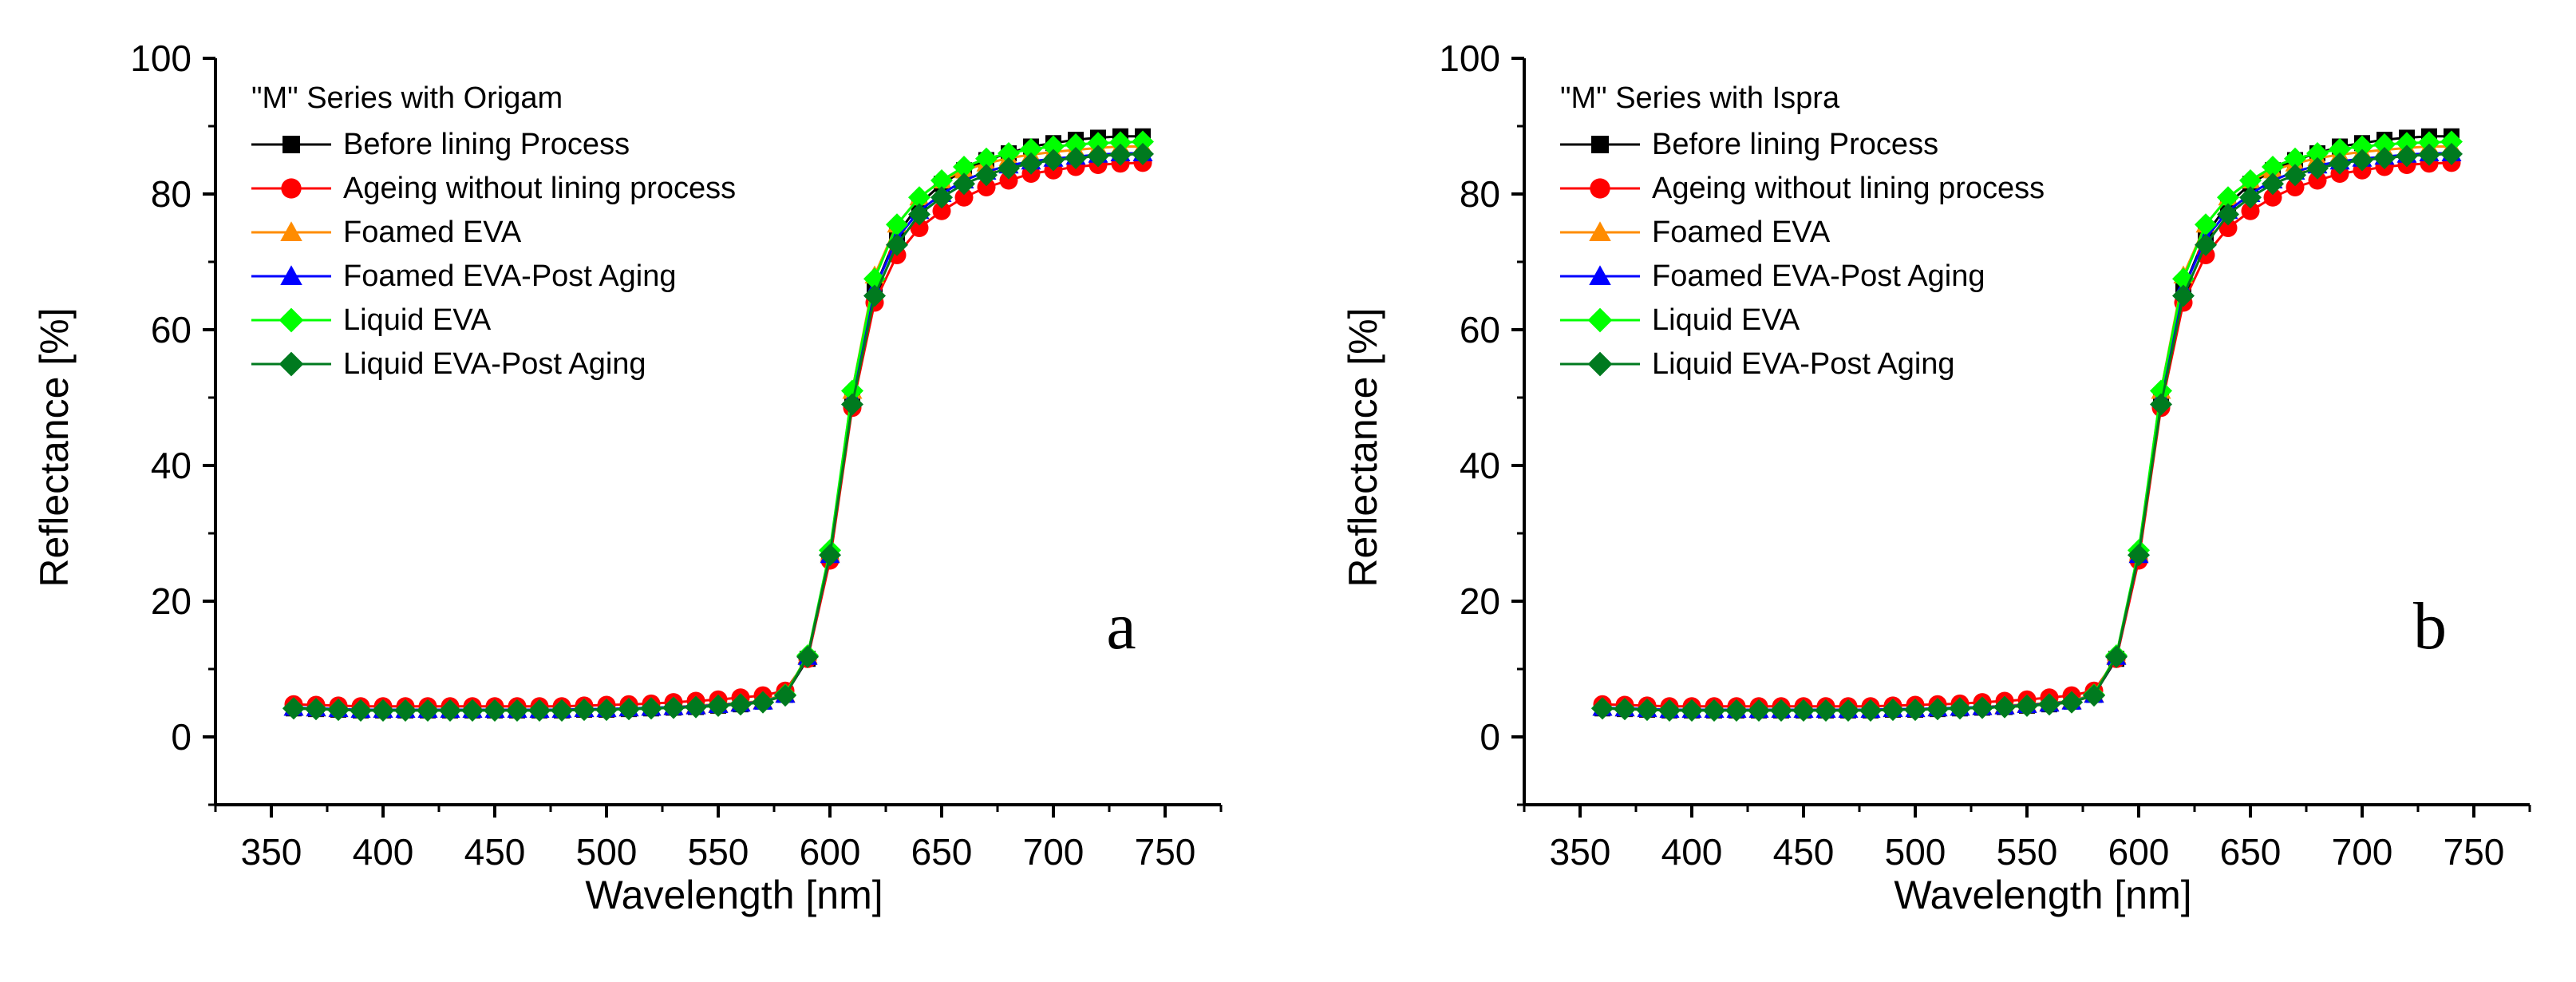 The height and width of the screenshot is (982, 2576). What do you see at coordinates (407, 98) in the screenshot?
I see `legend-title: "M" Series with Origam` at bounding box center [407, 98].